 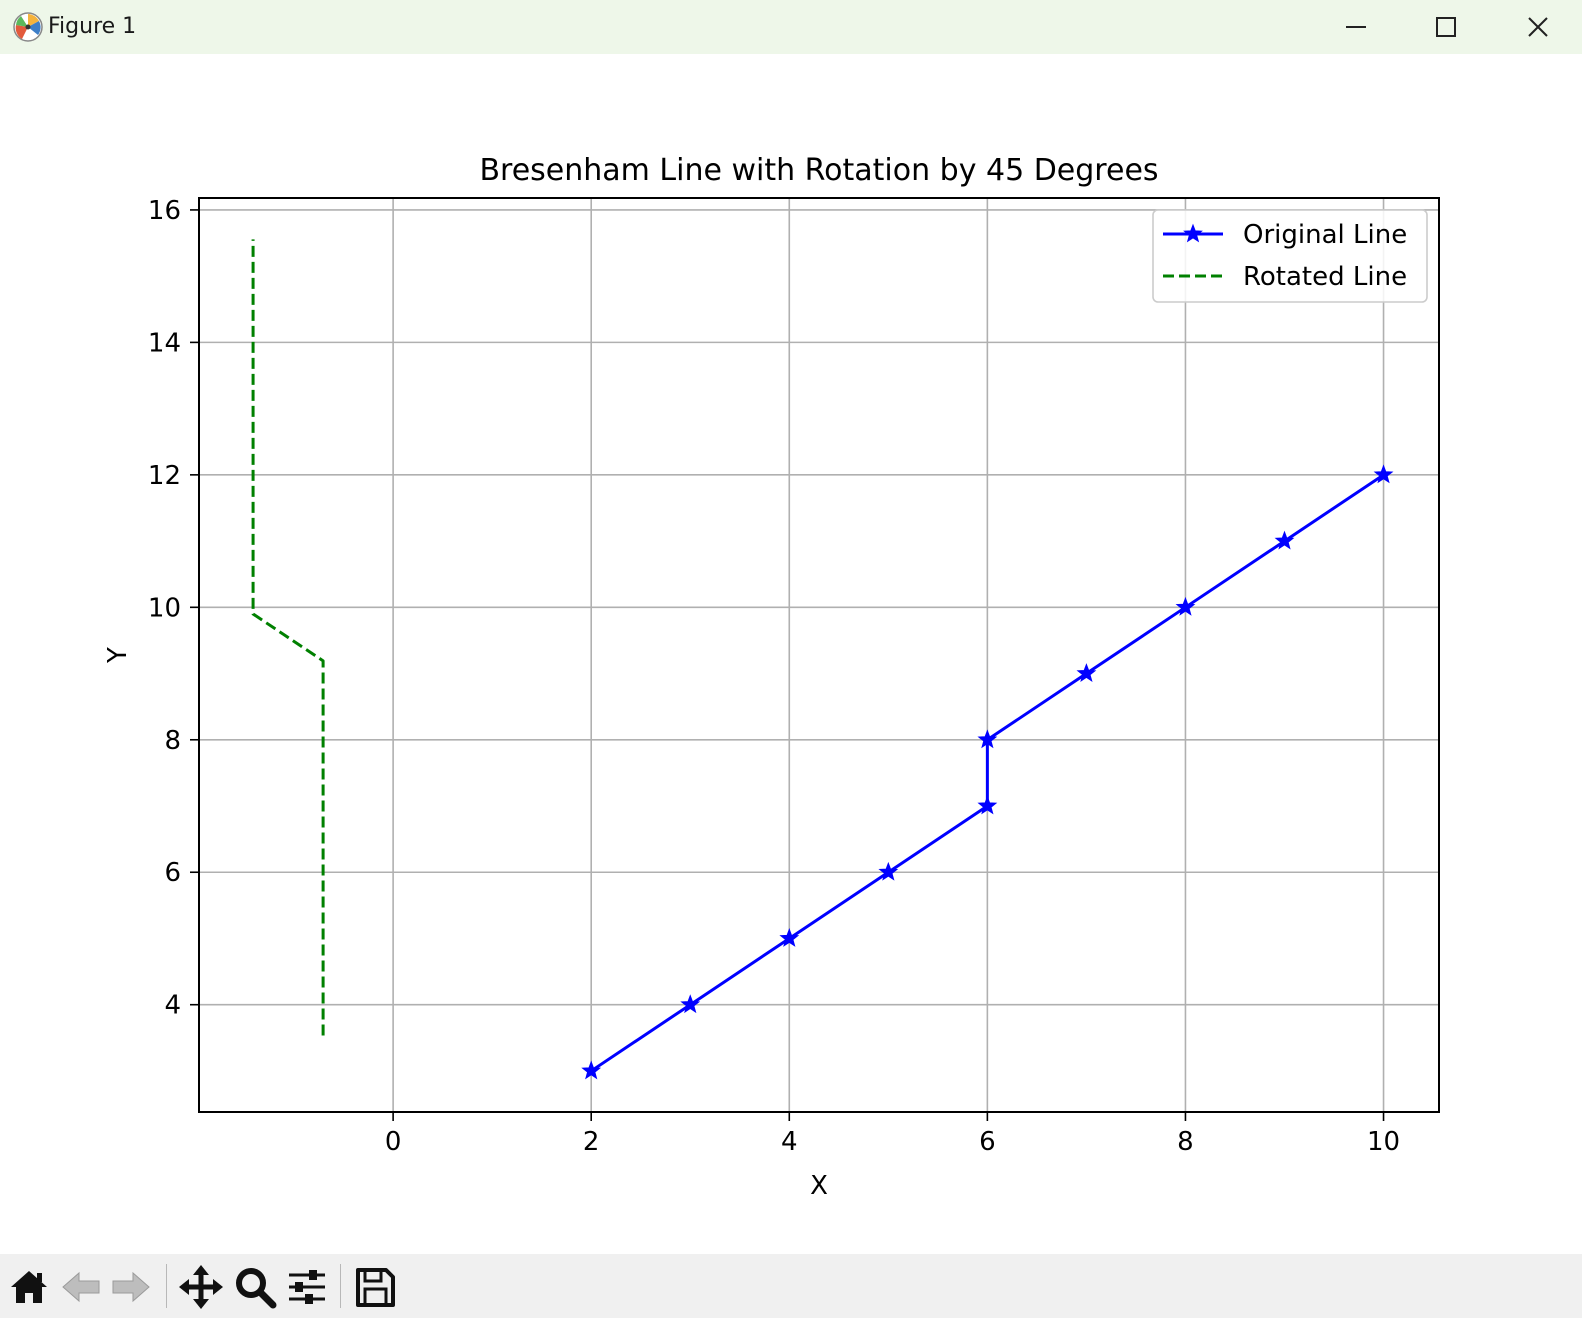 I want to click on back-button, so click(x=81, y=1287).